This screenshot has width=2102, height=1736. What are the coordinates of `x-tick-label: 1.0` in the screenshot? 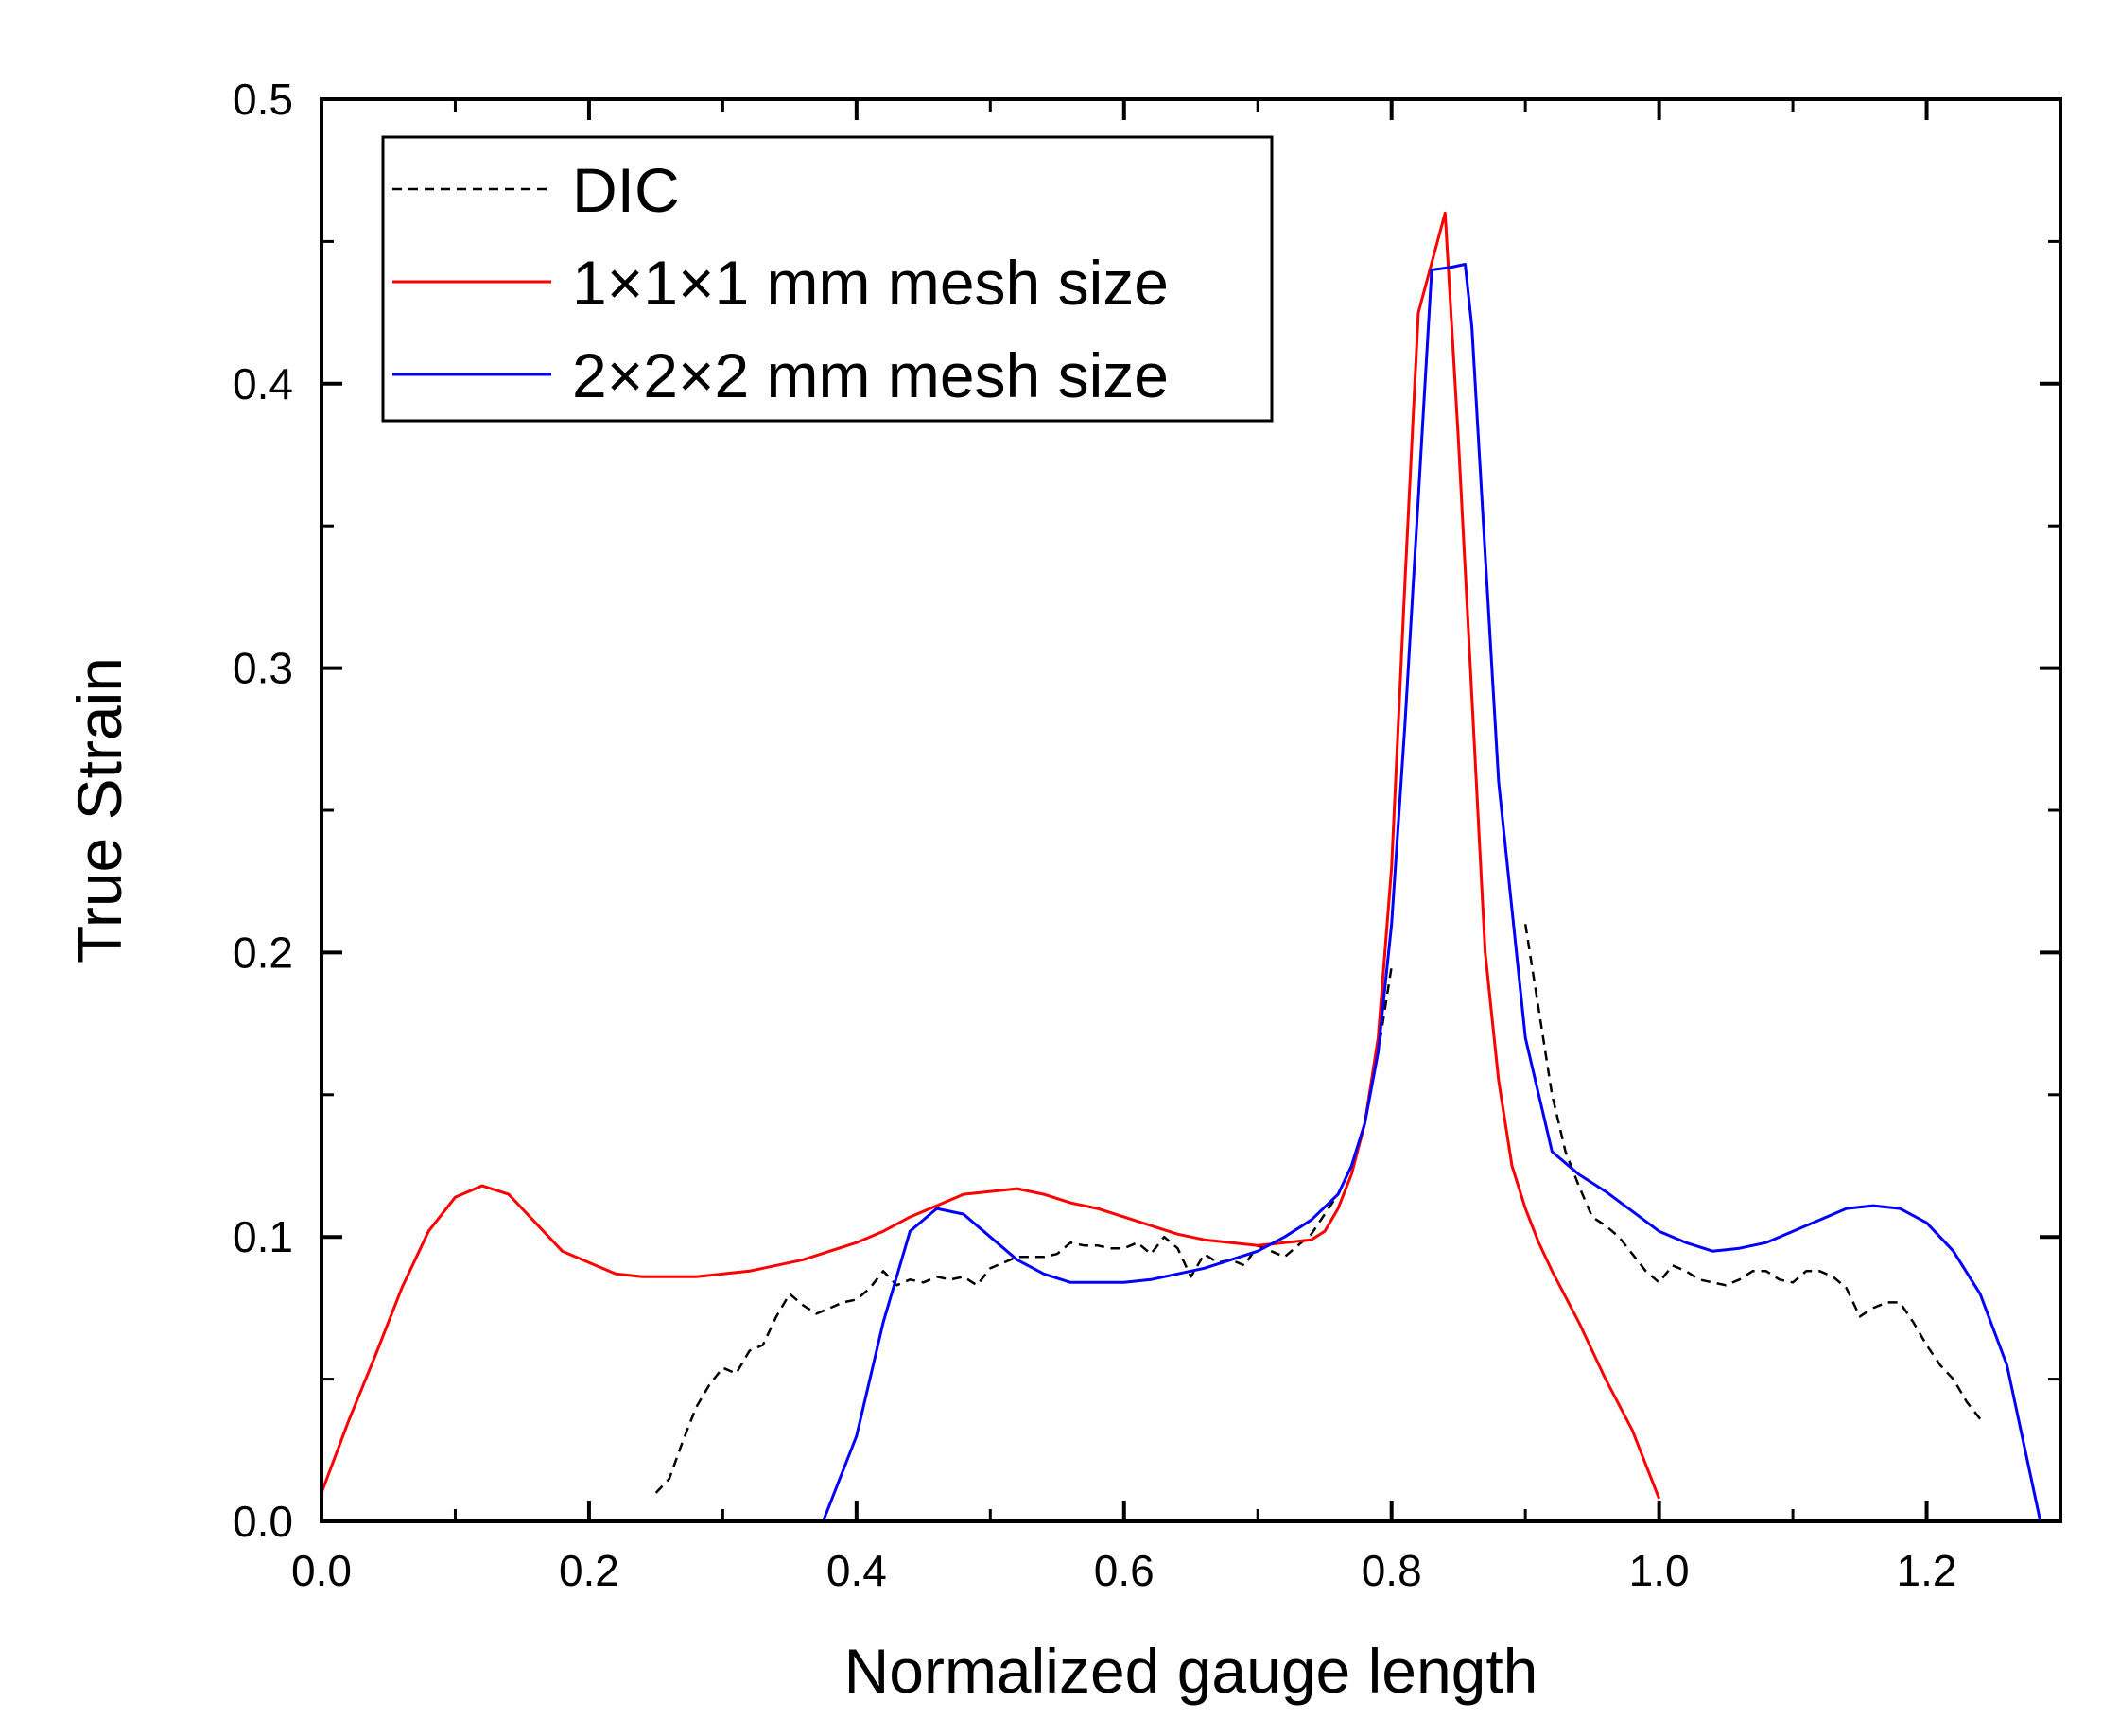 It's located at (1659, 1570).